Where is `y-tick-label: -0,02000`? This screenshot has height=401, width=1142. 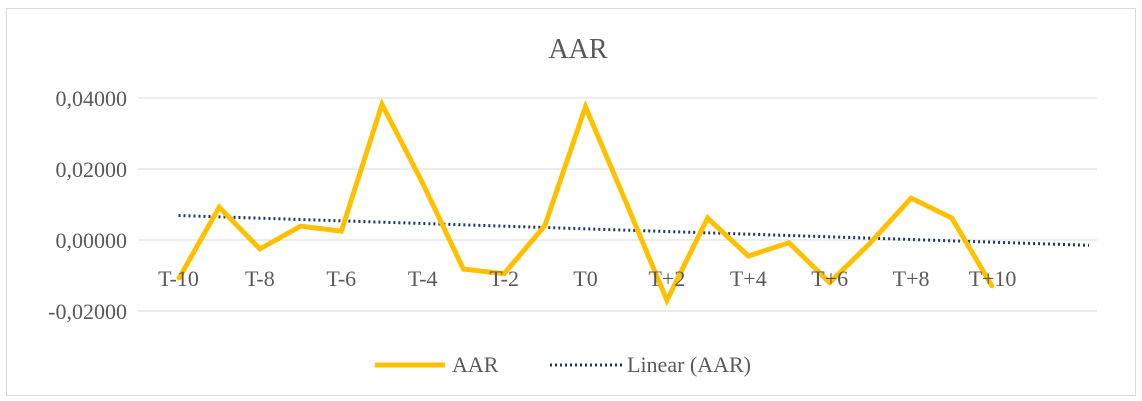
y-tick-label: -0,02000 is located at coordinates (87, 311).